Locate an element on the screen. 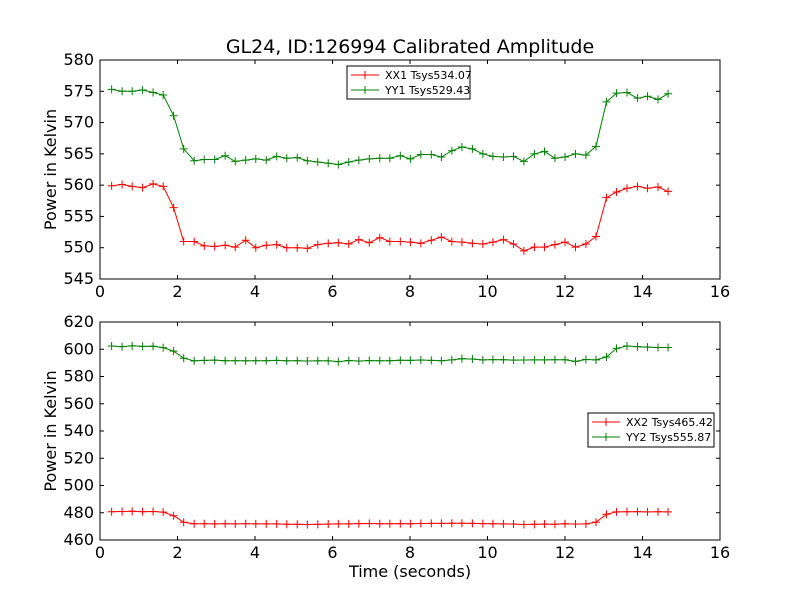 The width and height of the screenshot is (800, 600). series-line-yy1 is located at coordinates (390, 127).